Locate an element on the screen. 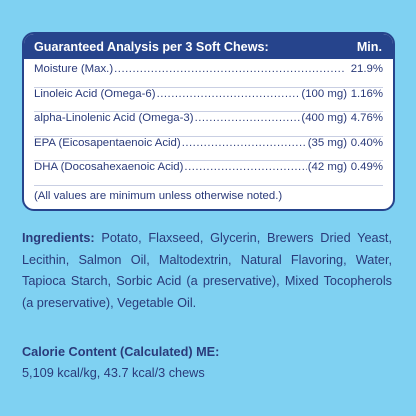 This screenshot has width=416, height=416. calorie-content-title: Calorie Content (Calculated) ME: is located at coordinates (121, 352).